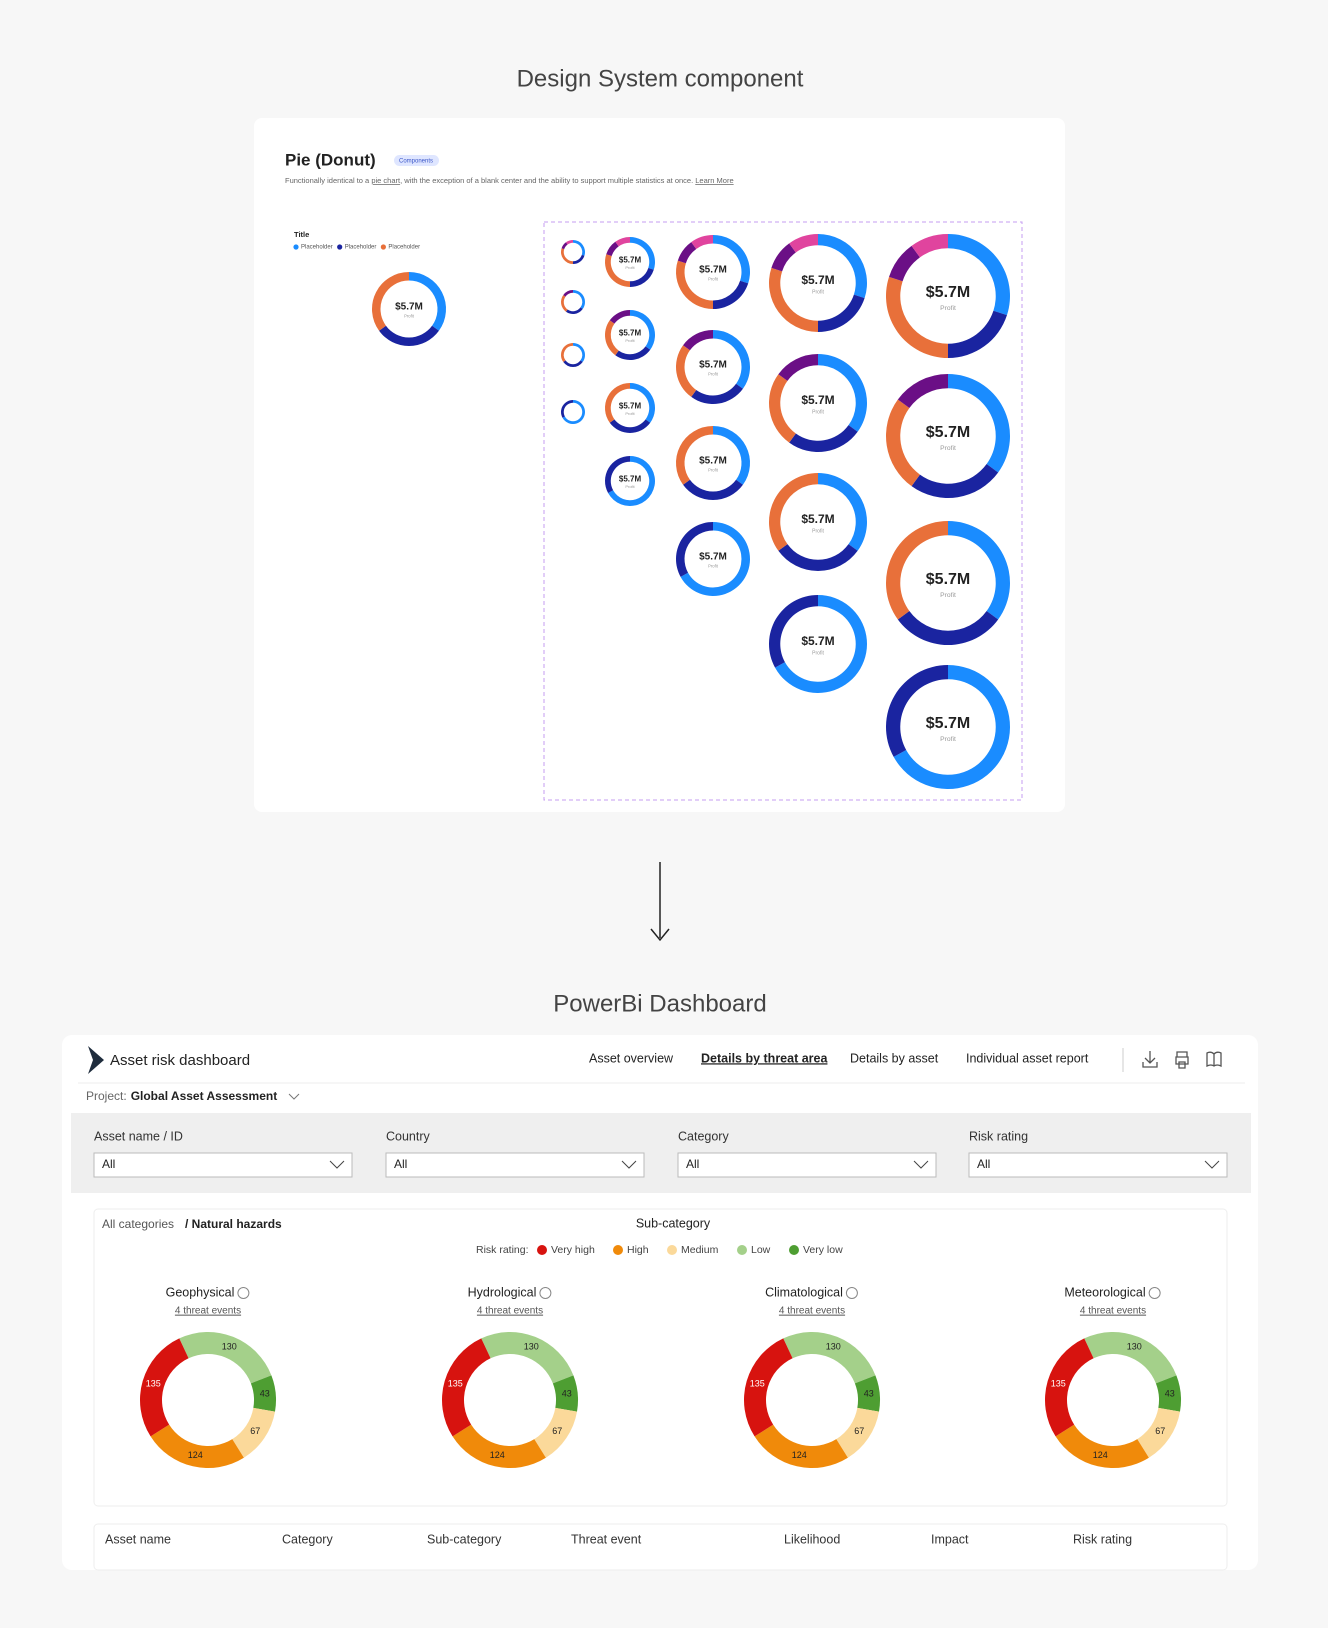 This screenshot has height=1628, width=1328. I want to click on data-label: 67, so click(255, 1431).